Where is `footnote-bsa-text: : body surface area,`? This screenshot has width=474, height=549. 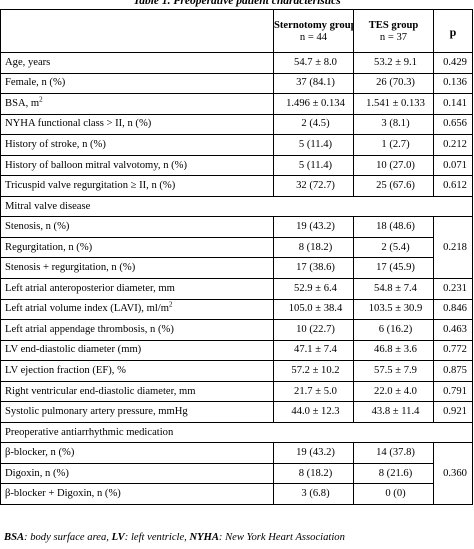
footnote-bsa-text: : body surface area, is located at coordinates (68, 537).